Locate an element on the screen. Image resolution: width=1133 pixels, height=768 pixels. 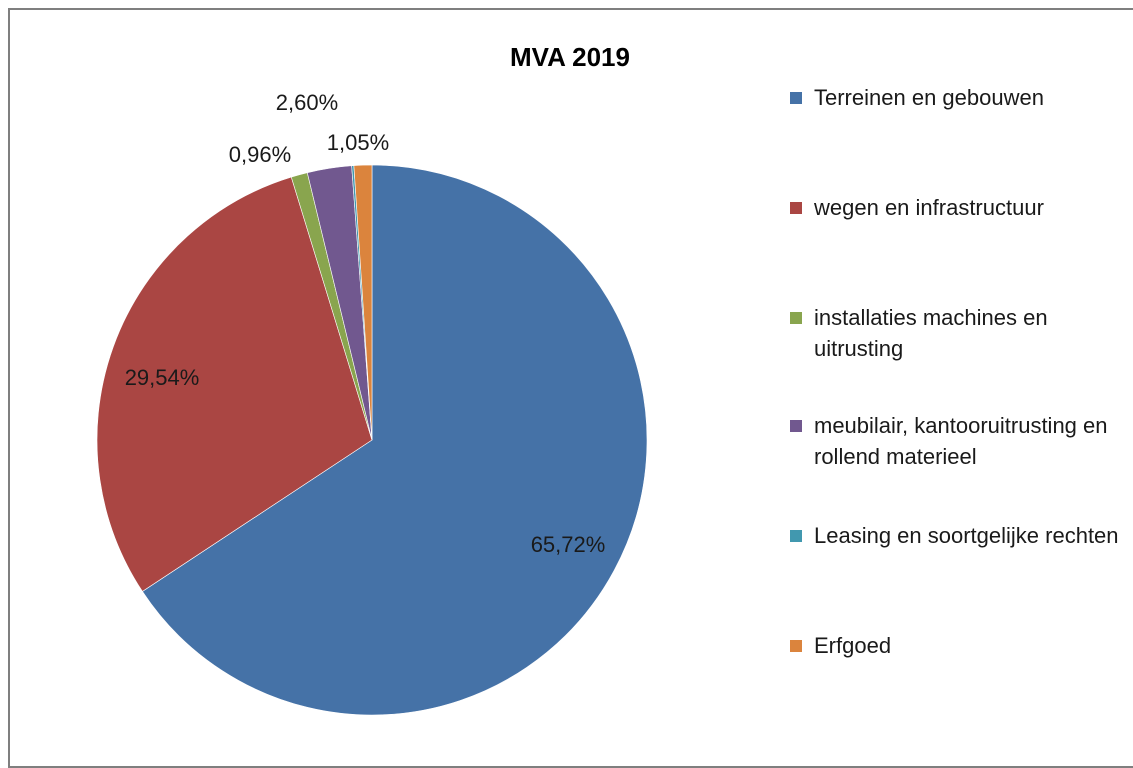
legend-item-leasing: Leasing en soortgelijke rechten is located at coordinates (960, 535).